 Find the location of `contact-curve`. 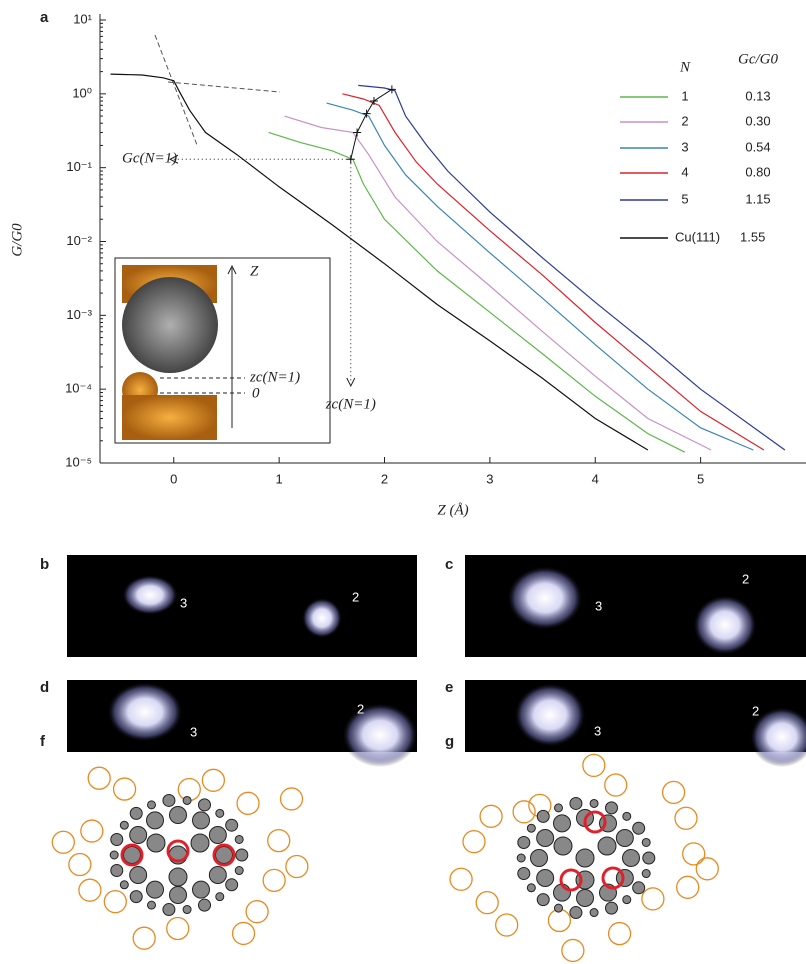

contact-curve is located at coordinates (371, 124).